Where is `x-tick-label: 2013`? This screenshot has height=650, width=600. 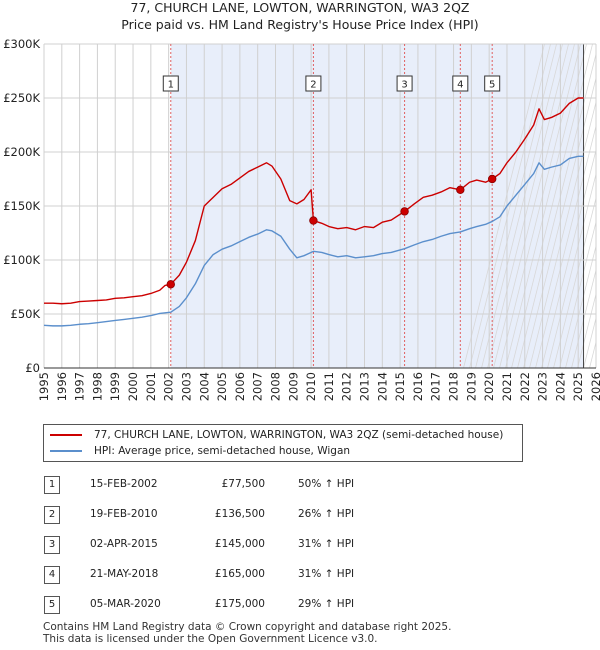
x-tick-label: 2013 is located at coordinates (365, 386).